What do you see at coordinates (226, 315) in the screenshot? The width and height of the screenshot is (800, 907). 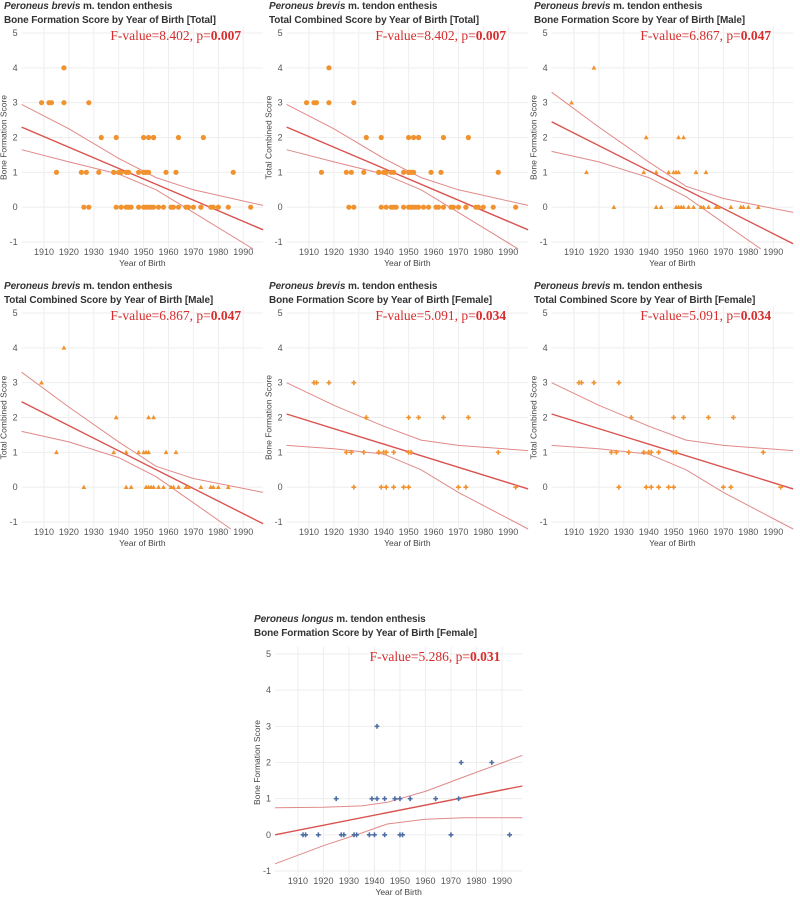 I see `p-value: 0.047` at bounding box center [226, 315].